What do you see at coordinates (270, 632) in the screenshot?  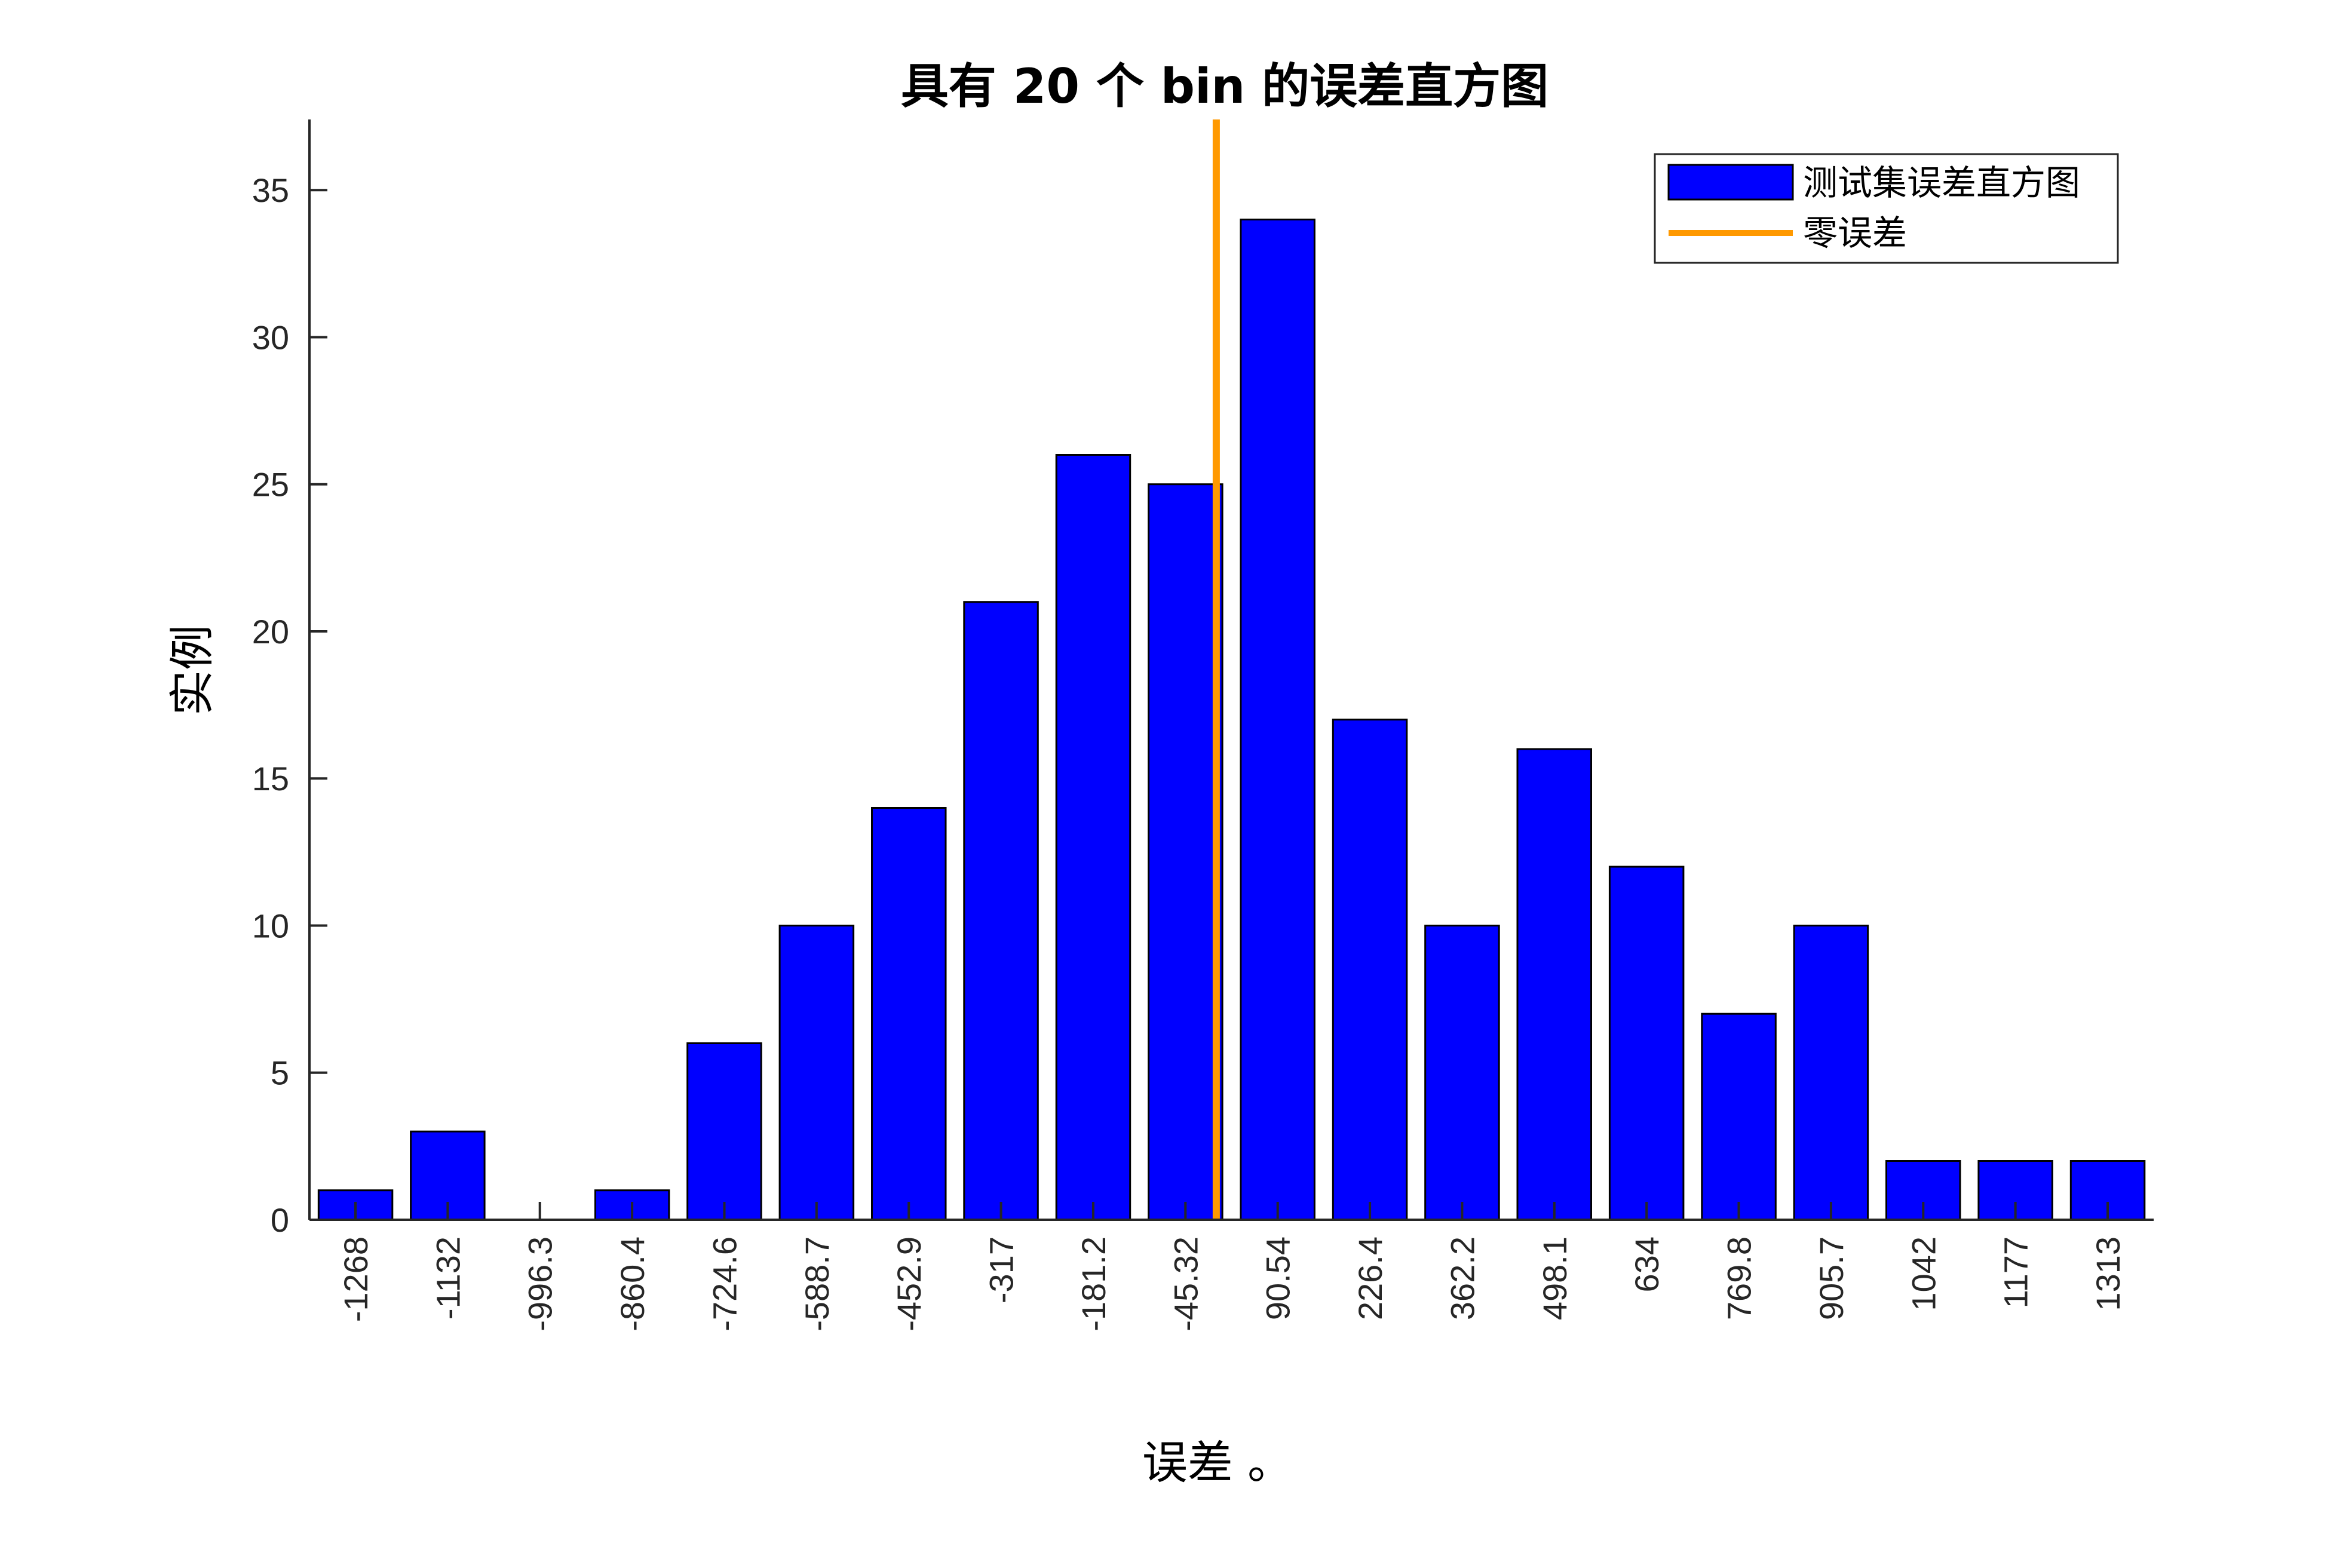 I see `y-tick-label-4: 20` at bounding box center [270, 632].